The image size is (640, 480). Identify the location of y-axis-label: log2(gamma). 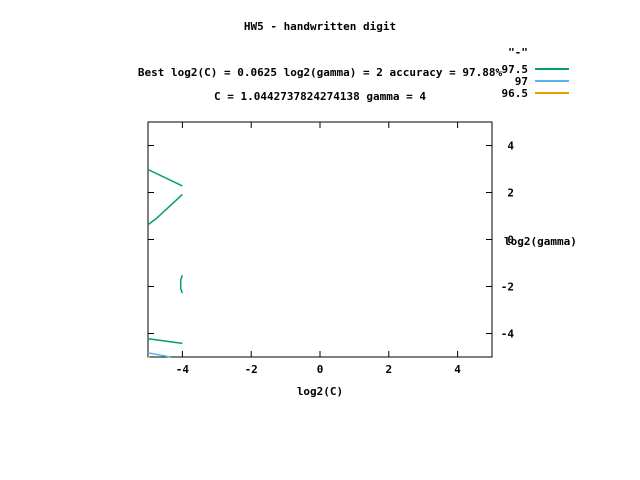
(540, 241).